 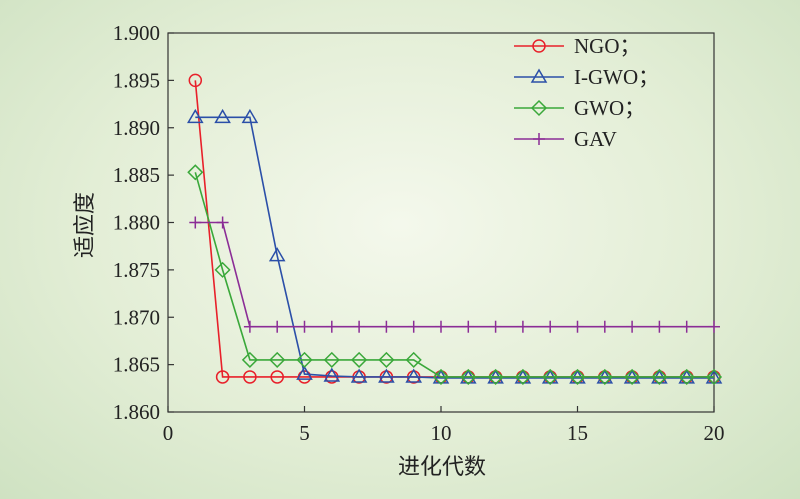 What do you see at coordinates (136, 317) in the screenshot?
I see `y-tick-label: 1.870` at bounding box center [136, 317].